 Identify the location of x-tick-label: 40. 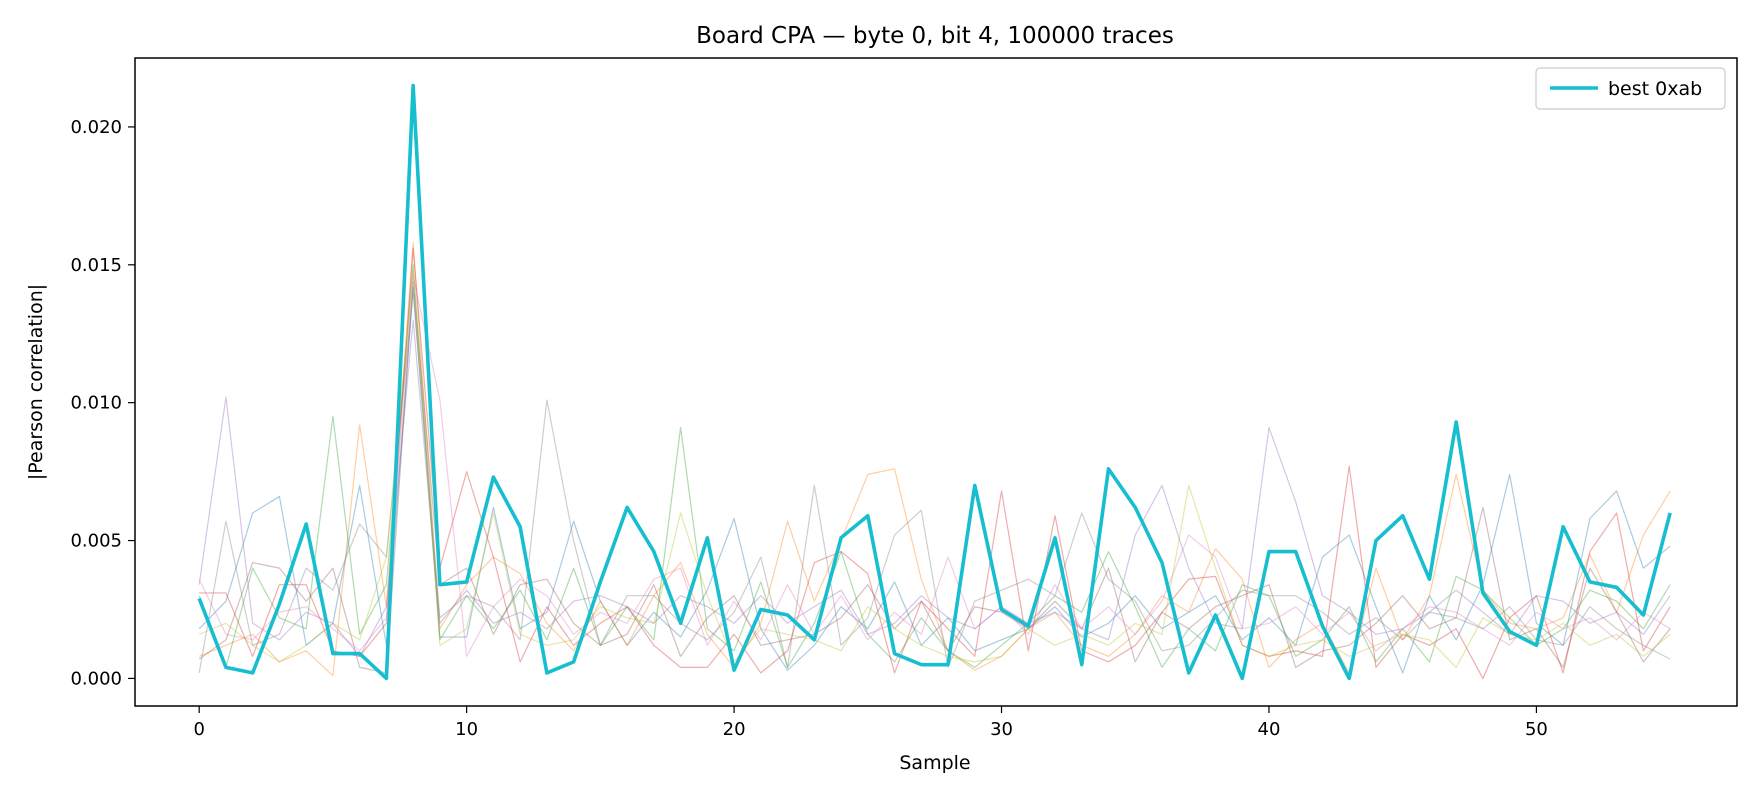
(1269, 729).